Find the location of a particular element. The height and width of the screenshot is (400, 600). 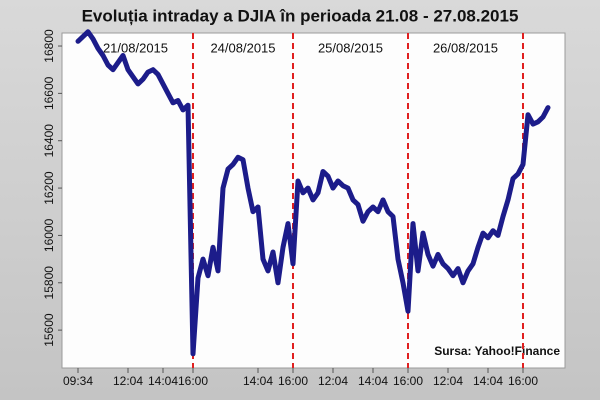

y-tick-label: 15600 is located at coordinates (49, 330).